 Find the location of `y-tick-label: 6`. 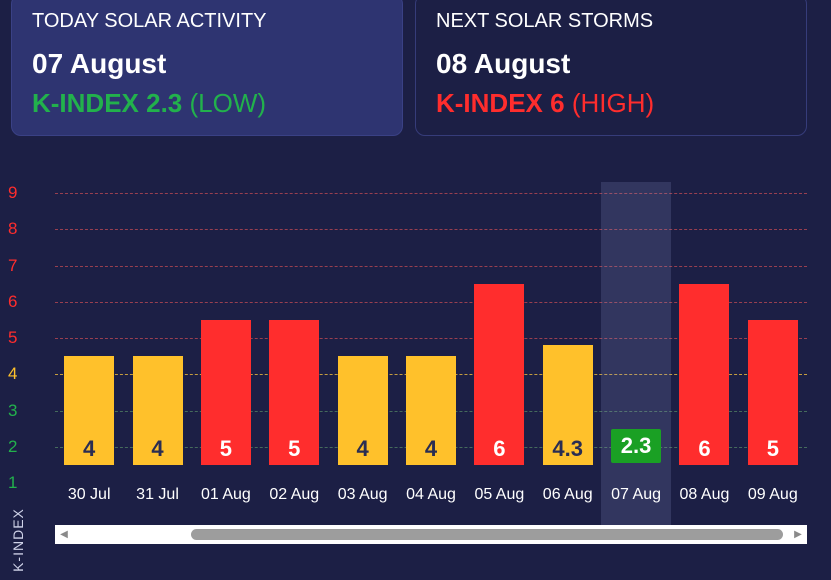

y-tick-label: 6 is located at coordinates (13, 301).